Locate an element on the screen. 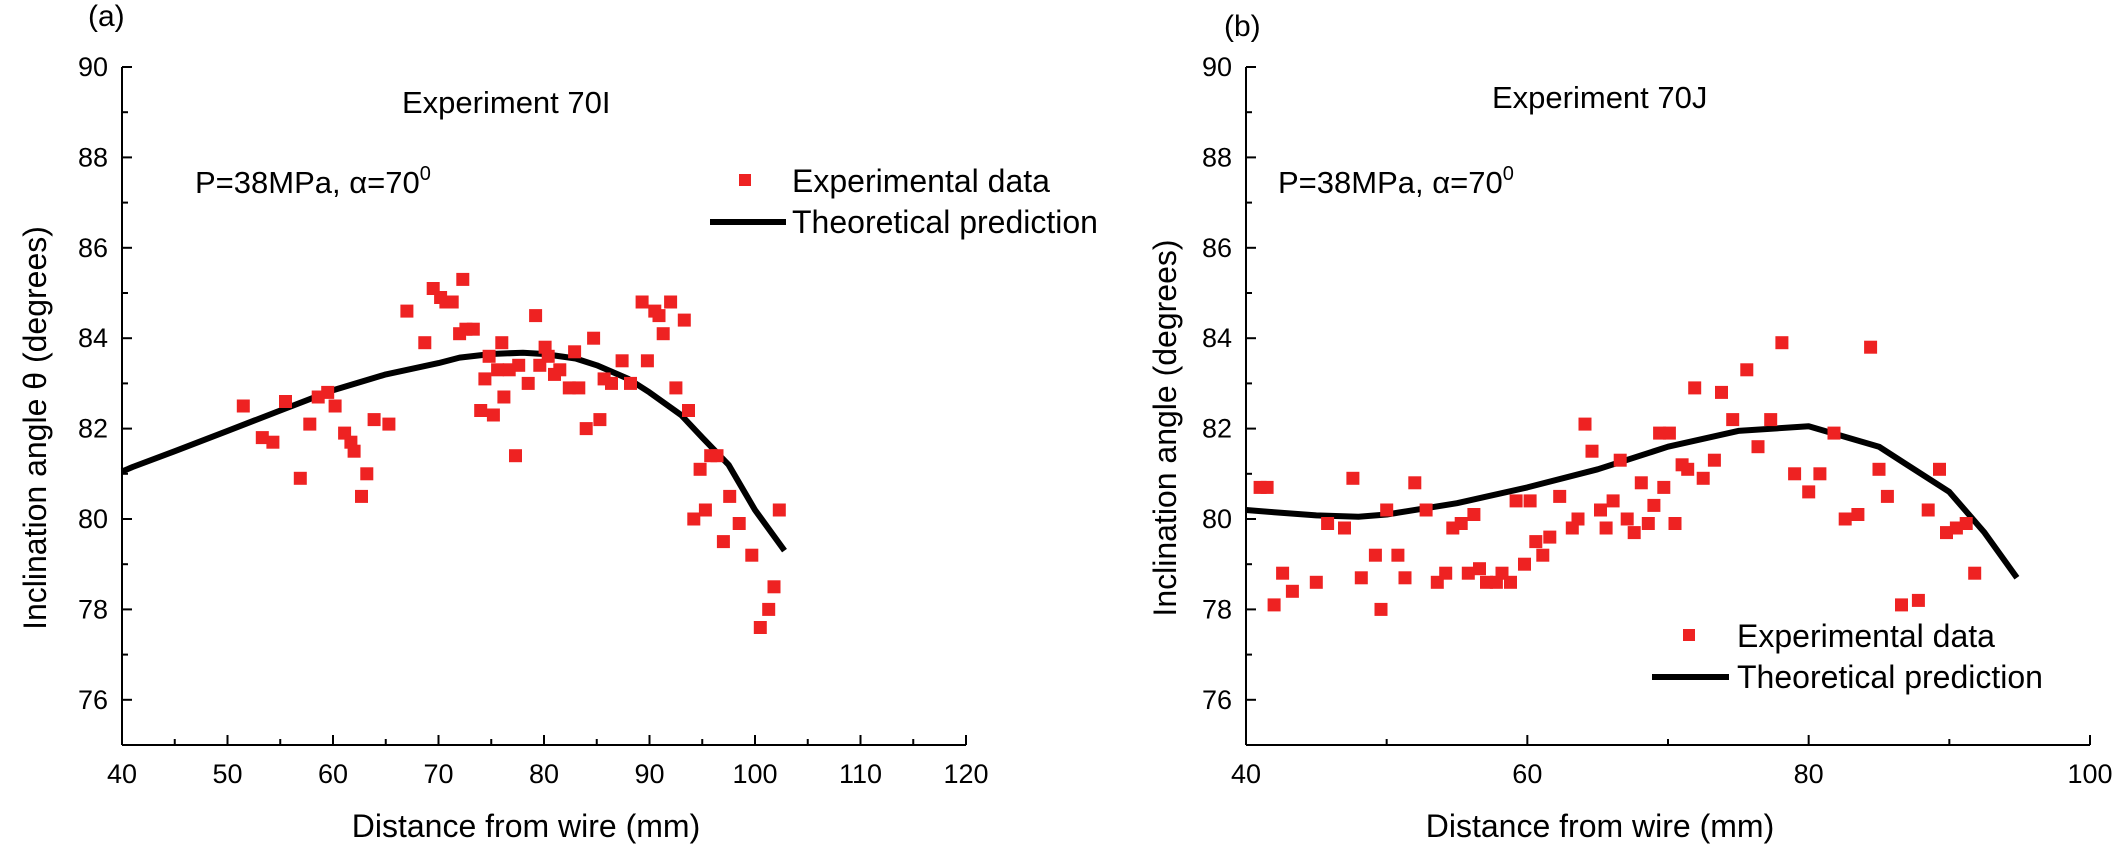 The width and height of the screenshot is (2120, 848). panel-label: (b) is located at coordinates (1242, 26).